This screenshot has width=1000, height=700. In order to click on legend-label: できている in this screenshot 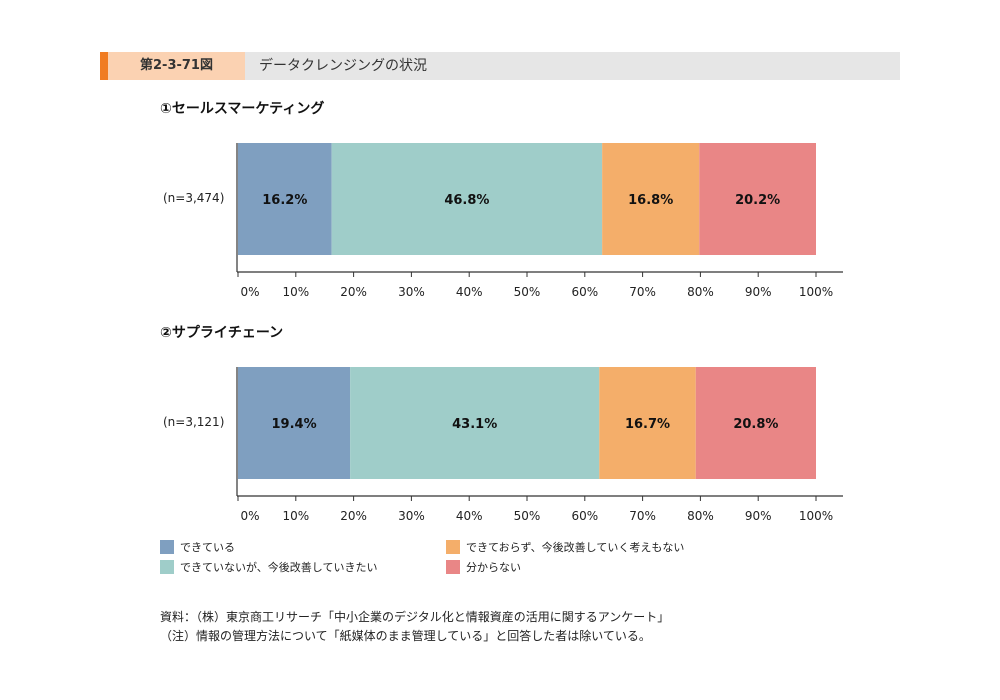, I will do `click(207, 547)`.